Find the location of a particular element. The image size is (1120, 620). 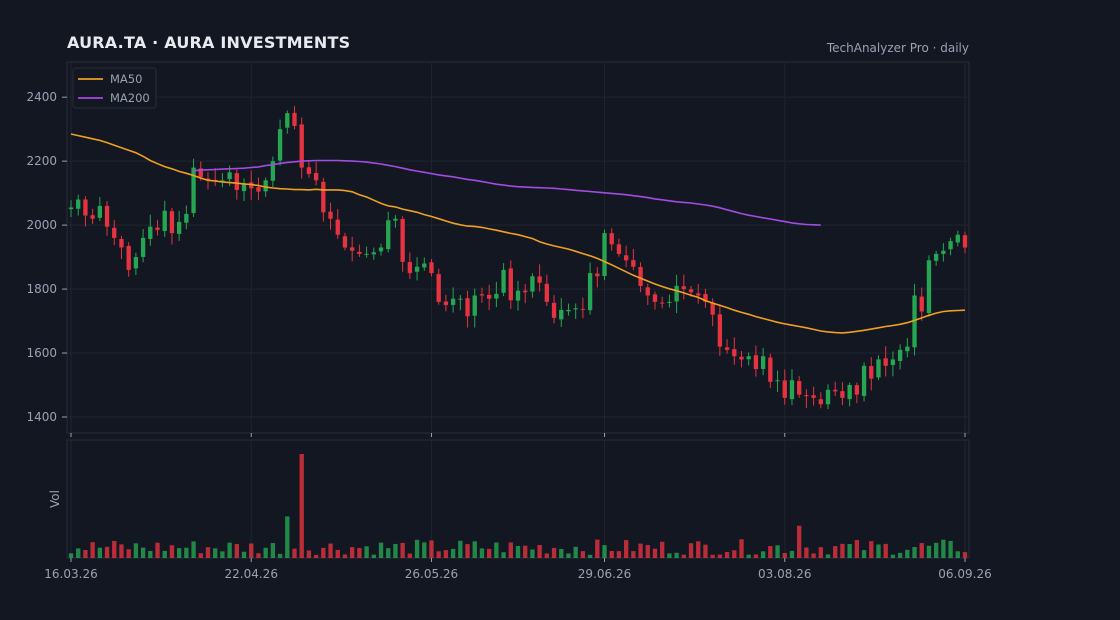

legend-label: MA200 is located at coordinates (130, 98).